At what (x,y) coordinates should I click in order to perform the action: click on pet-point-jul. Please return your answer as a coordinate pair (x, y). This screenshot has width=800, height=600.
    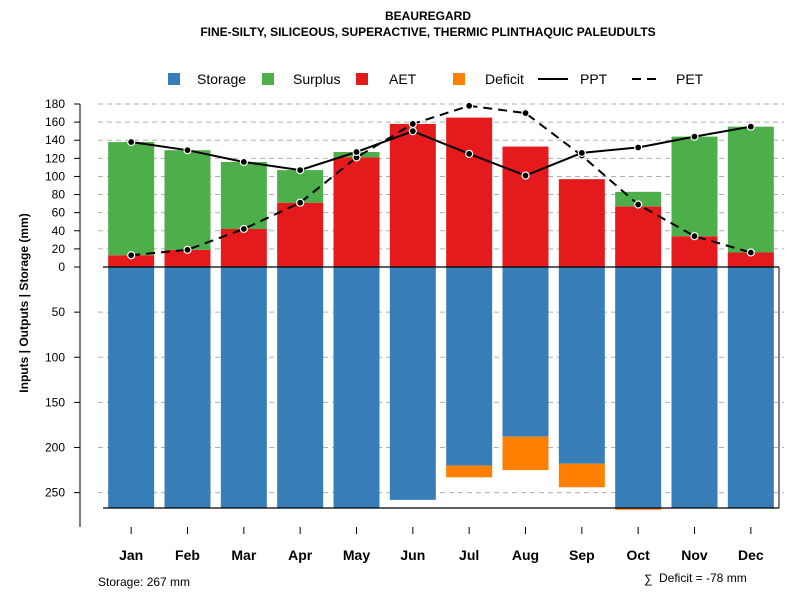
    Looking at the image, I should click on (469, 105).